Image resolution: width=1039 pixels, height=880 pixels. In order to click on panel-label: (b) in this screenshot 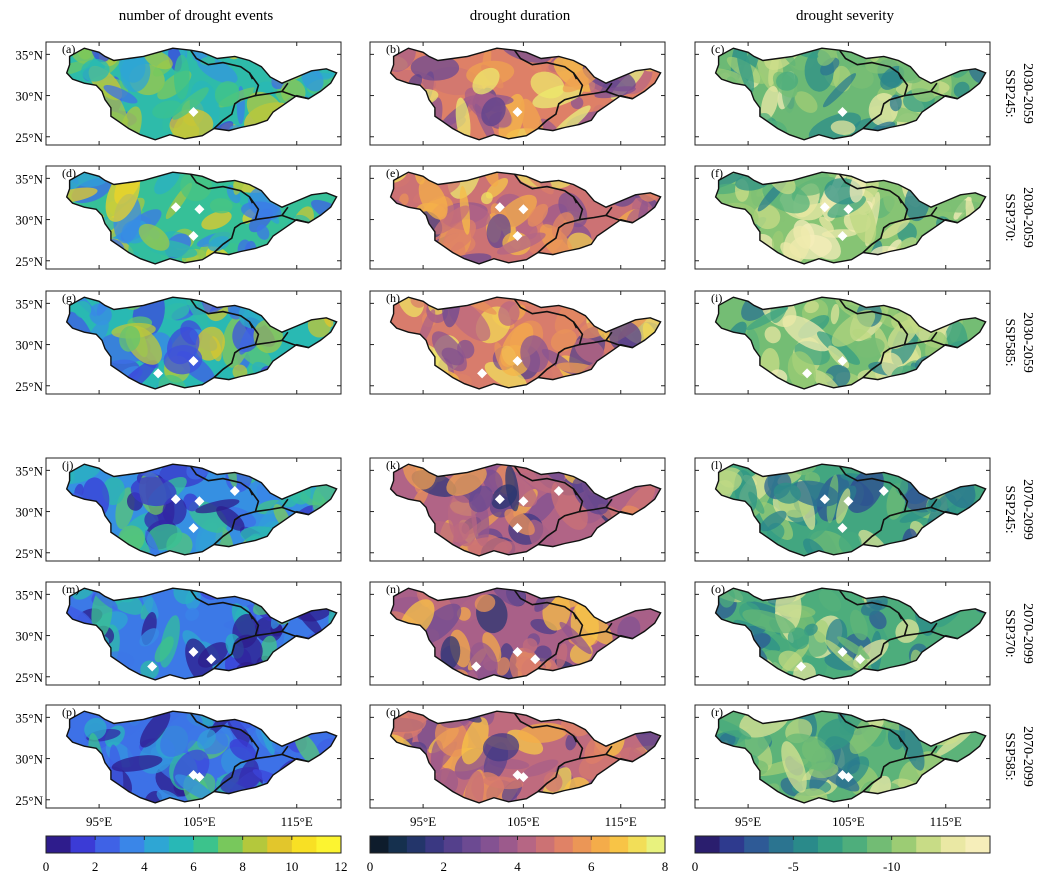, I will do `click(393, 49)`.